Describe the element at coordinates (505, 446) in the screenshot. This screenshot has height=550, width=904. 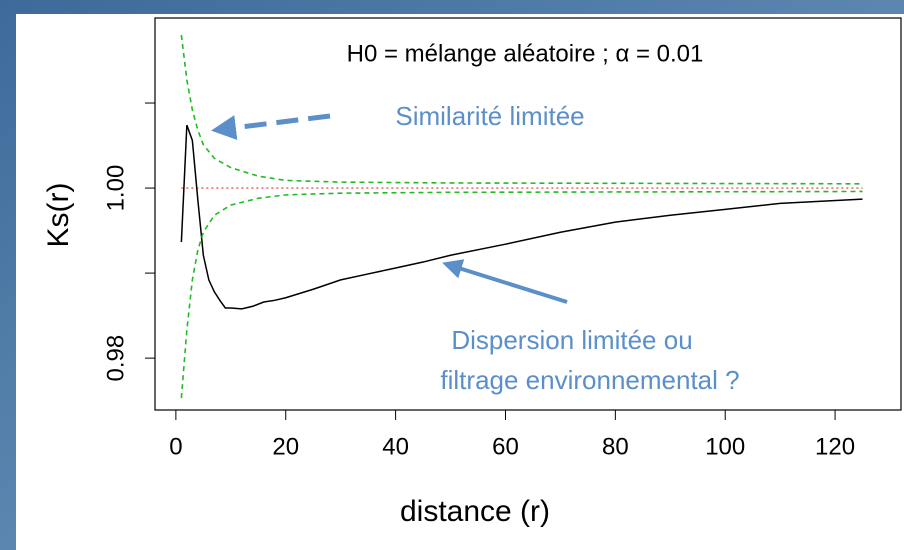
I see `x-tick-label: 60` at that location.